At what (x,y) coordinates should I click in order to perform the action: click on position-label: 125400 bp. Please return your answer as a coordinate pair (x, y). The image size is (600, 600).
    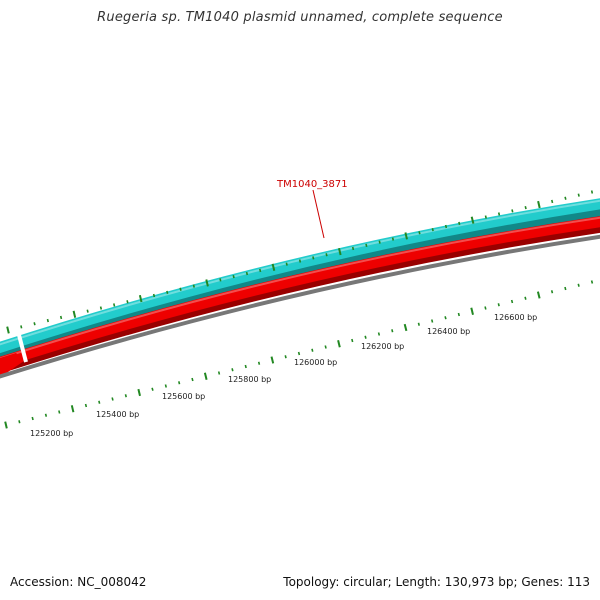
    Looking at the image, I should click on (117, 414).